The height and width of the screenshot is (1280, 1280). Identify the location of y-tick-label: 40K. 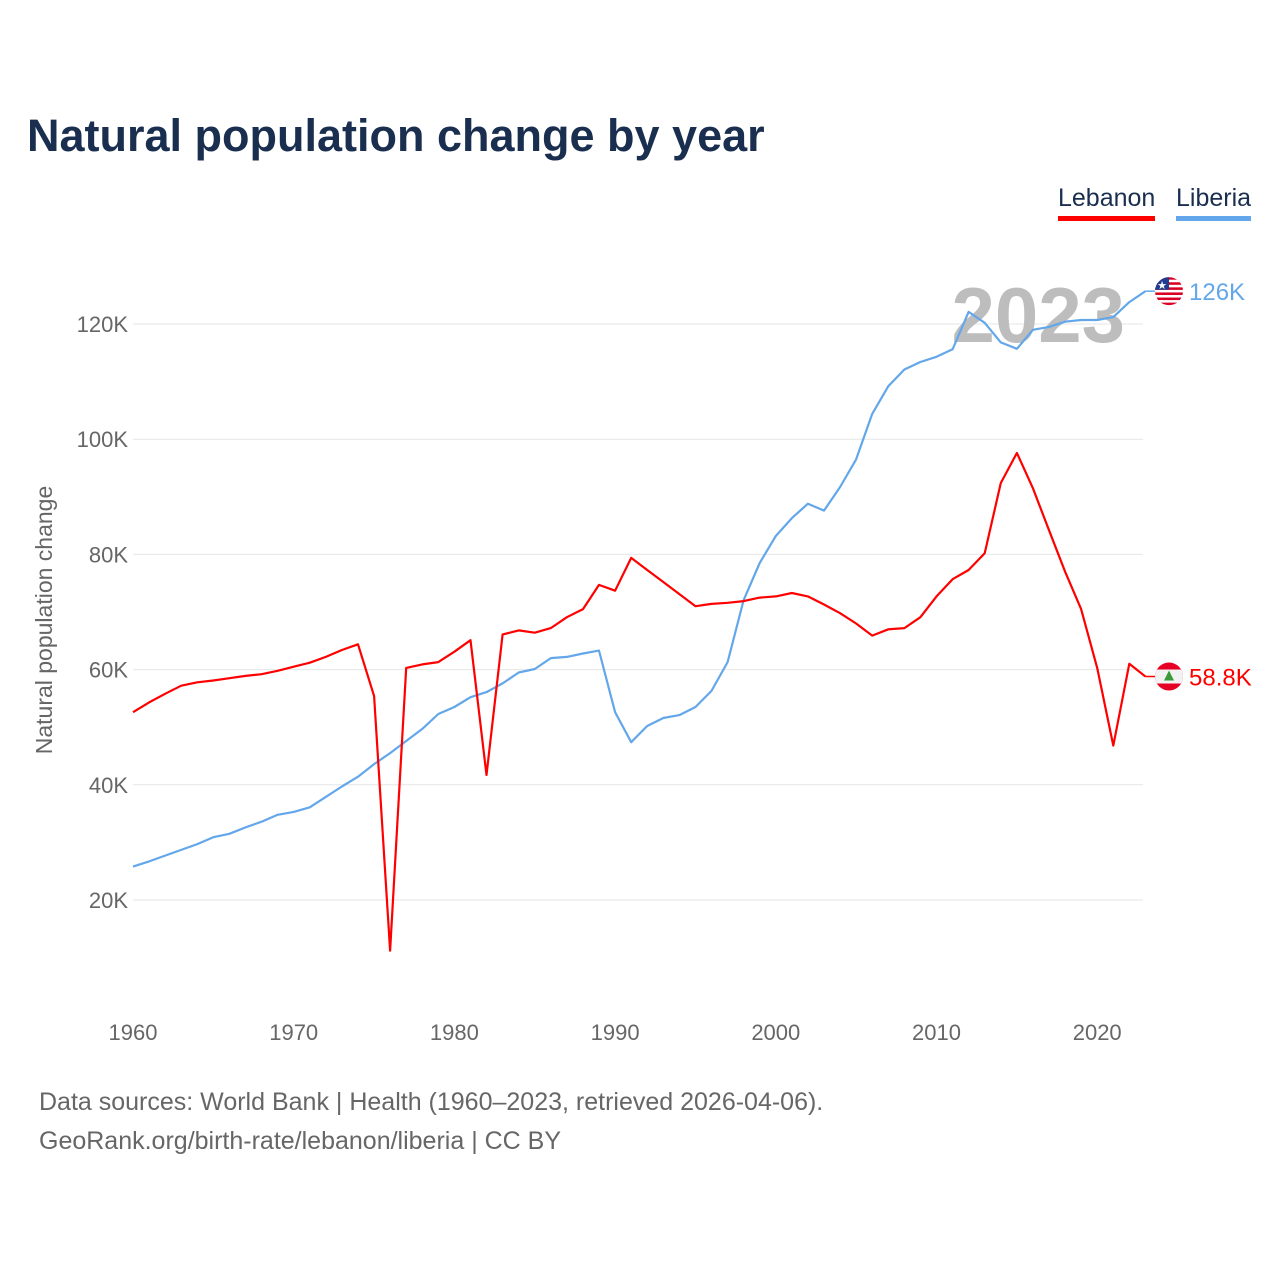
(108, 785).